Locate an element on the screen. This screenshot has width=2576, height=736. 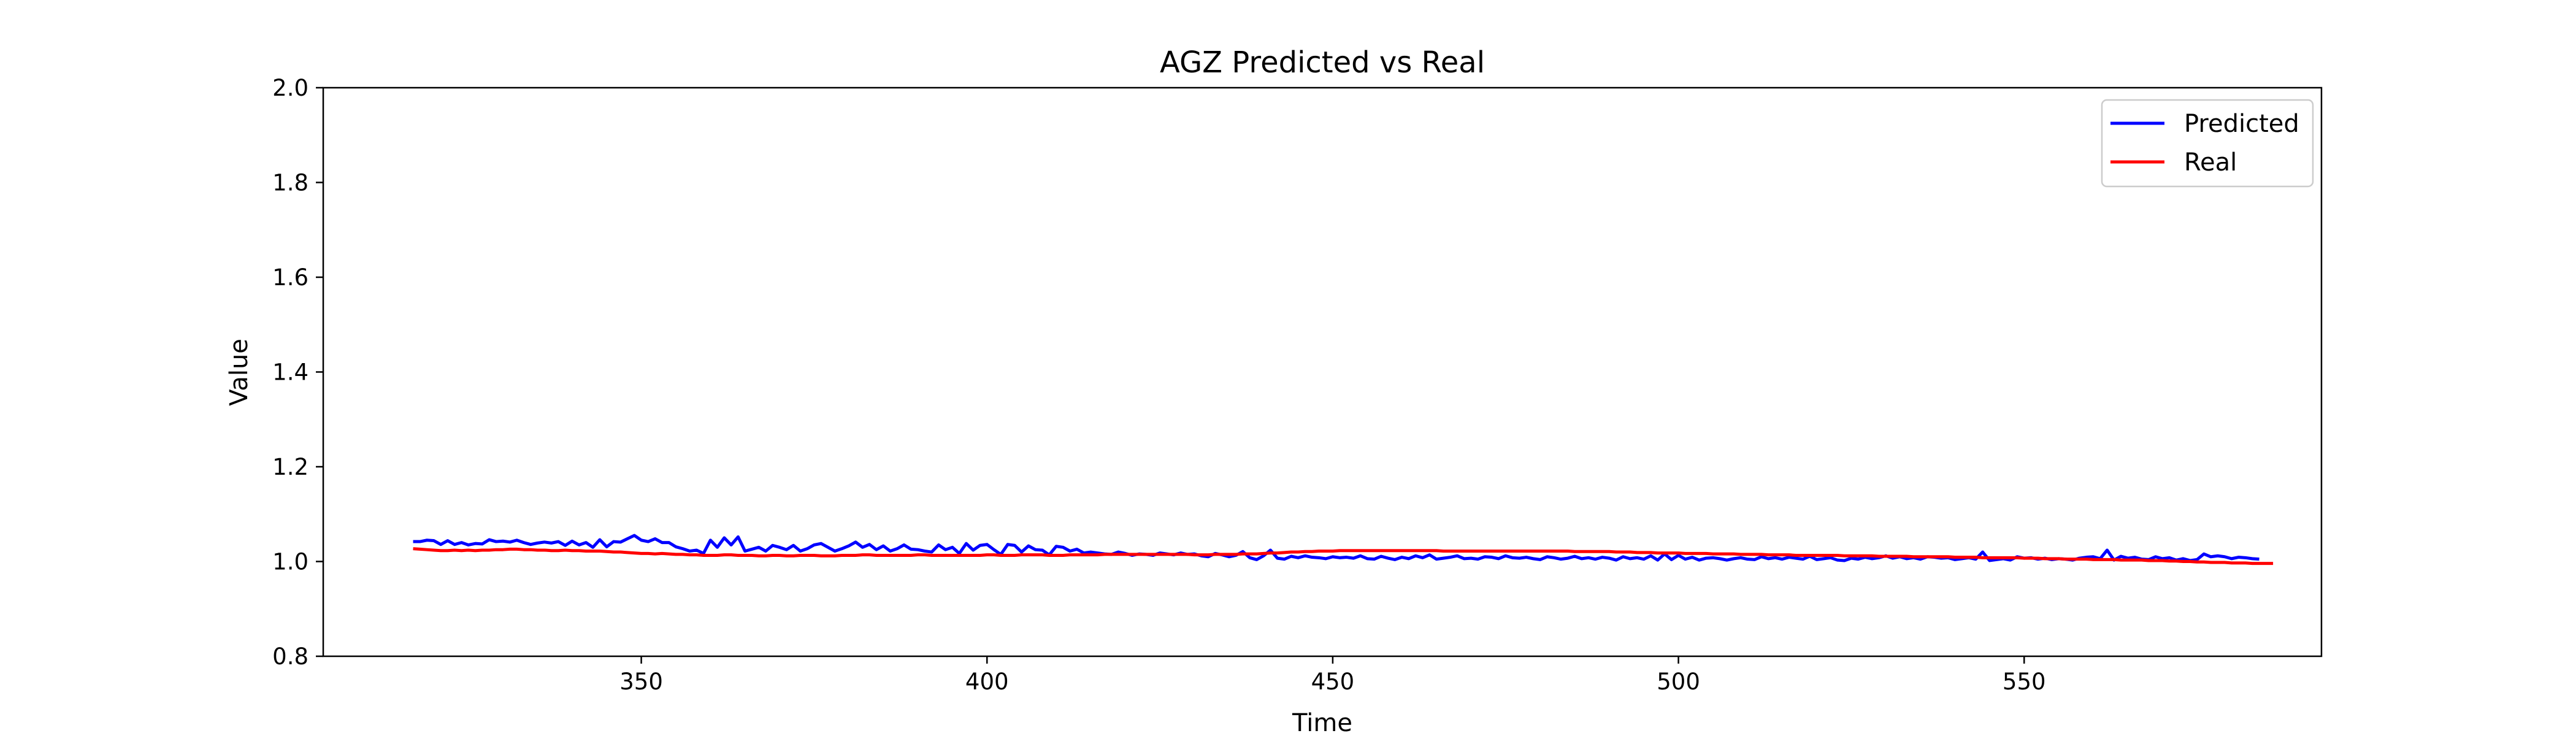
x-tick-label: 350 is located at coordinates (641, 682).